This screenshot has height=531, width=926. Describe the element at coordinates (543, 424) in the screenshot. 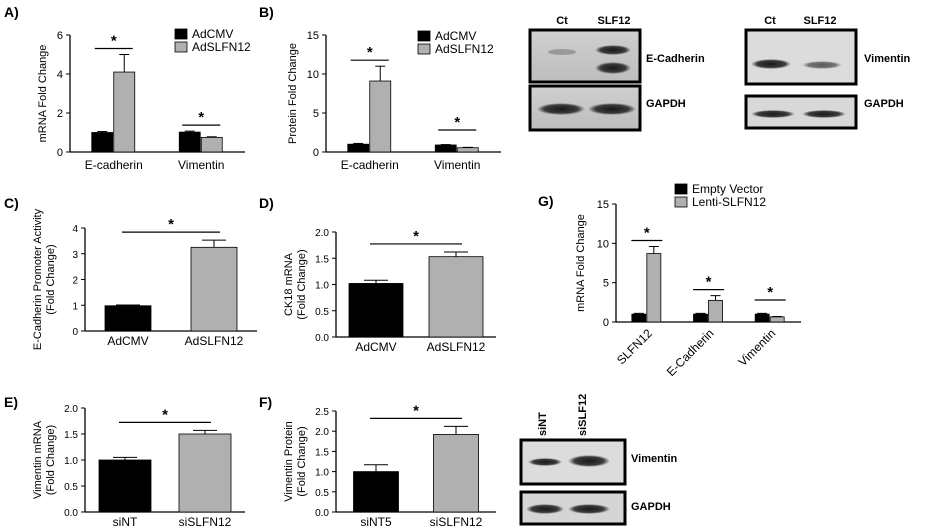

I see `blot-col-label: siNT` at that location.